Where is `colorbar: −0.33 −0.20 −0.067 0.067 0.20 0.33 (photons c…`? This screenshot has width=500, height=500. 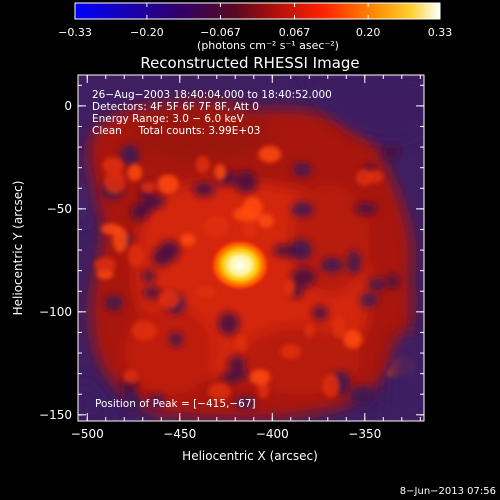
colorbar: −0.33 −0.20 −0.067 0.067 0.20 0.33 (photons c… is located at coordinates (255, 27).